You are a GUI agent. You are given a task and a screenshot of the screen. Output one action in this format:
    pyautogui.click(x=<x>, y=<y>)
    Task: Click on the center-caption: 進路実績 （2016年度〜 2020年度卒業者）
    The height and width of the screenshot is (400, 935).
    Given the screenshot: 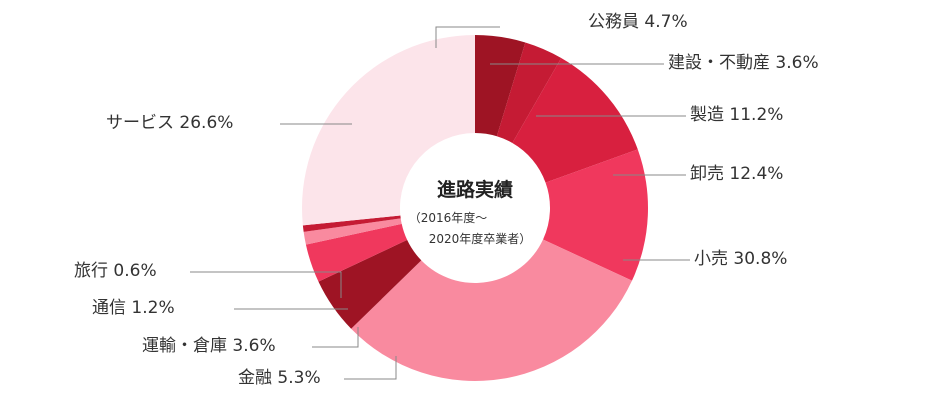 What is the action you would take?
    pyautogui.click(x=470, y=212)
    